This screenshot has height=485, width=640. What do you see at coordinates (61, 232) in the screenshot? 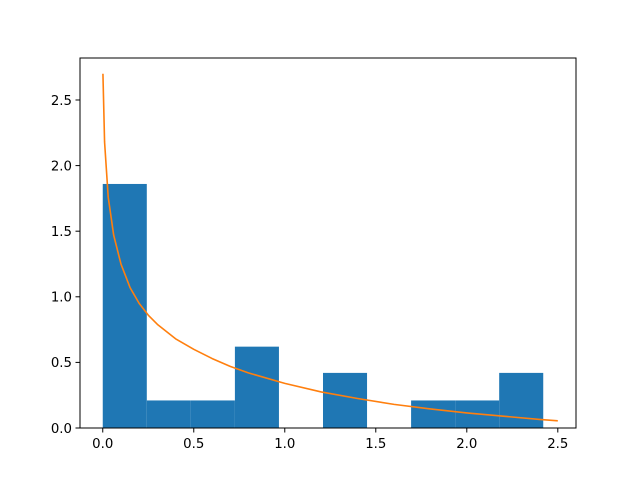
I see `y-tick-label: 1.5` at bounding box center [61, 232].